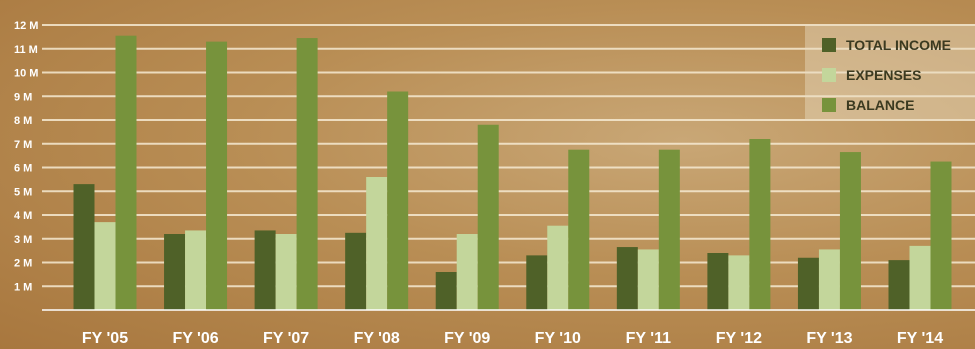  I want to click on x-tick-label: FY '13, so click(829, 338).